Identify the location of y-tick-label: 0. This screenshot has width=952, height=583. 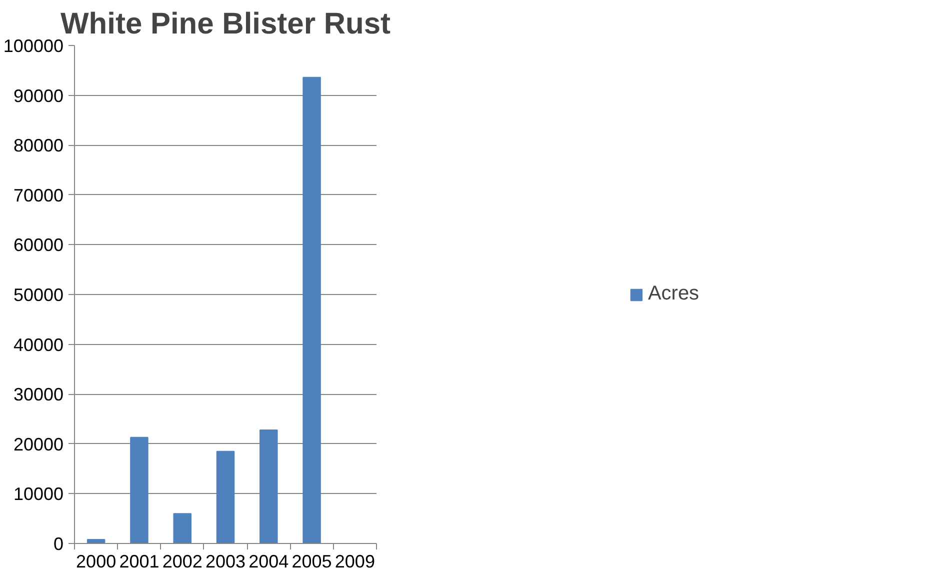
(58, 544).